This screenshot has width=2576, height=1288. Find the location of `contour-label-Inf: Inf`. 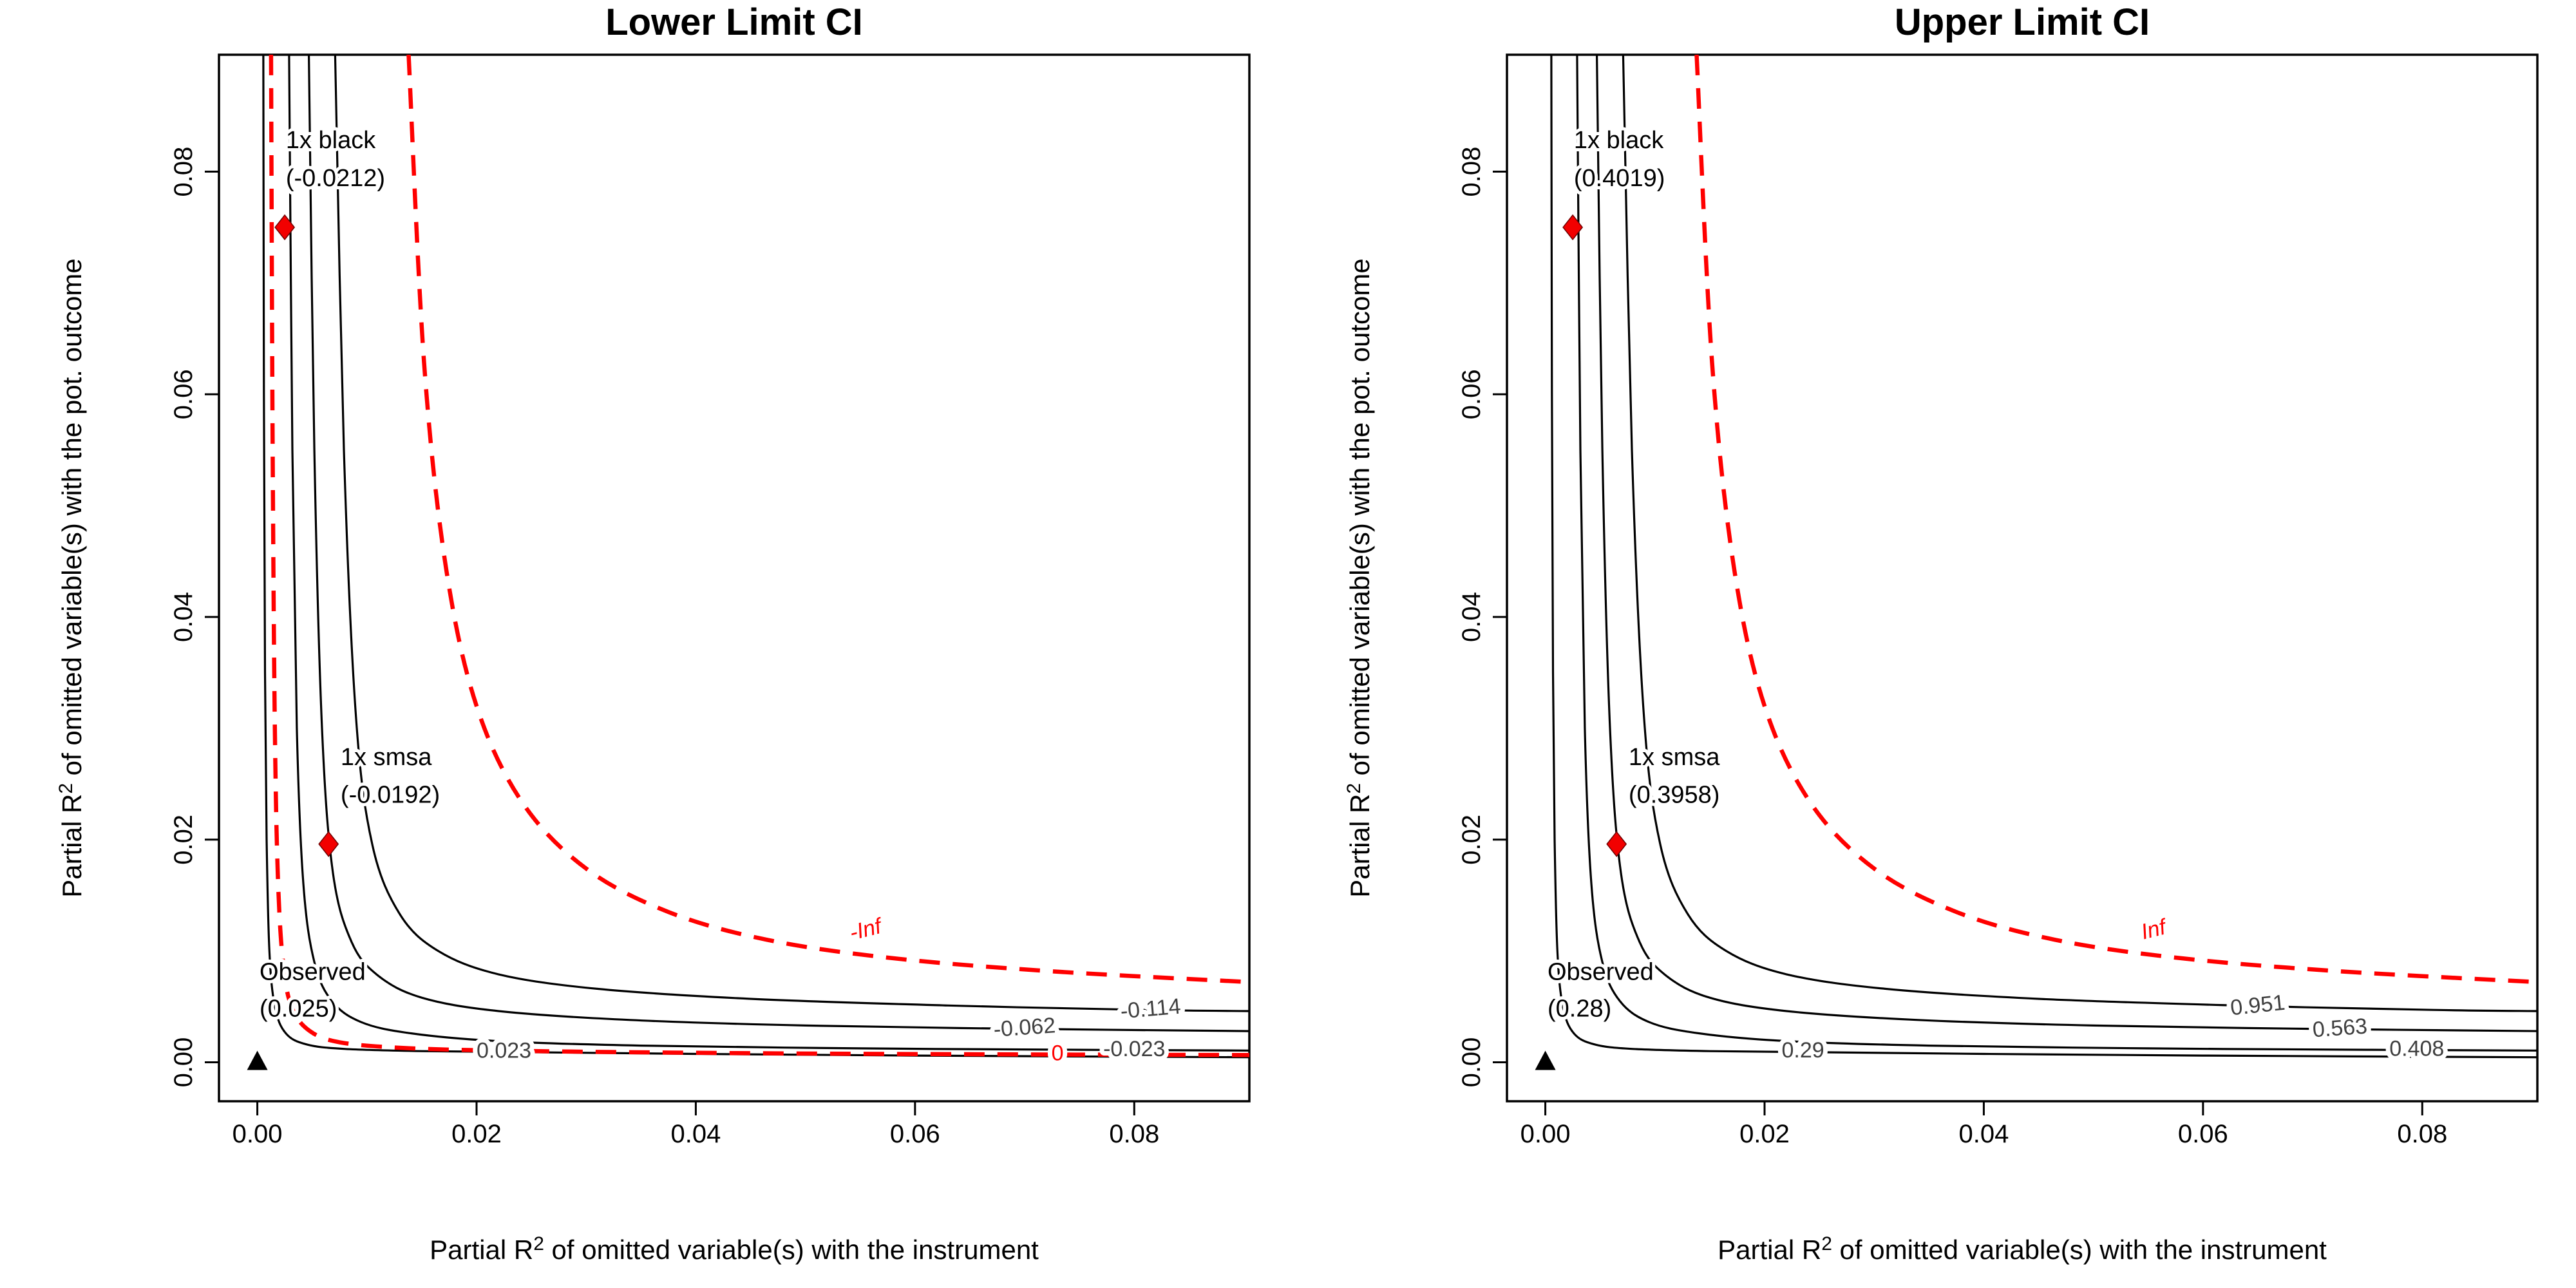

contour-label-Inf: Inf is located at coordinates (2154, 930).